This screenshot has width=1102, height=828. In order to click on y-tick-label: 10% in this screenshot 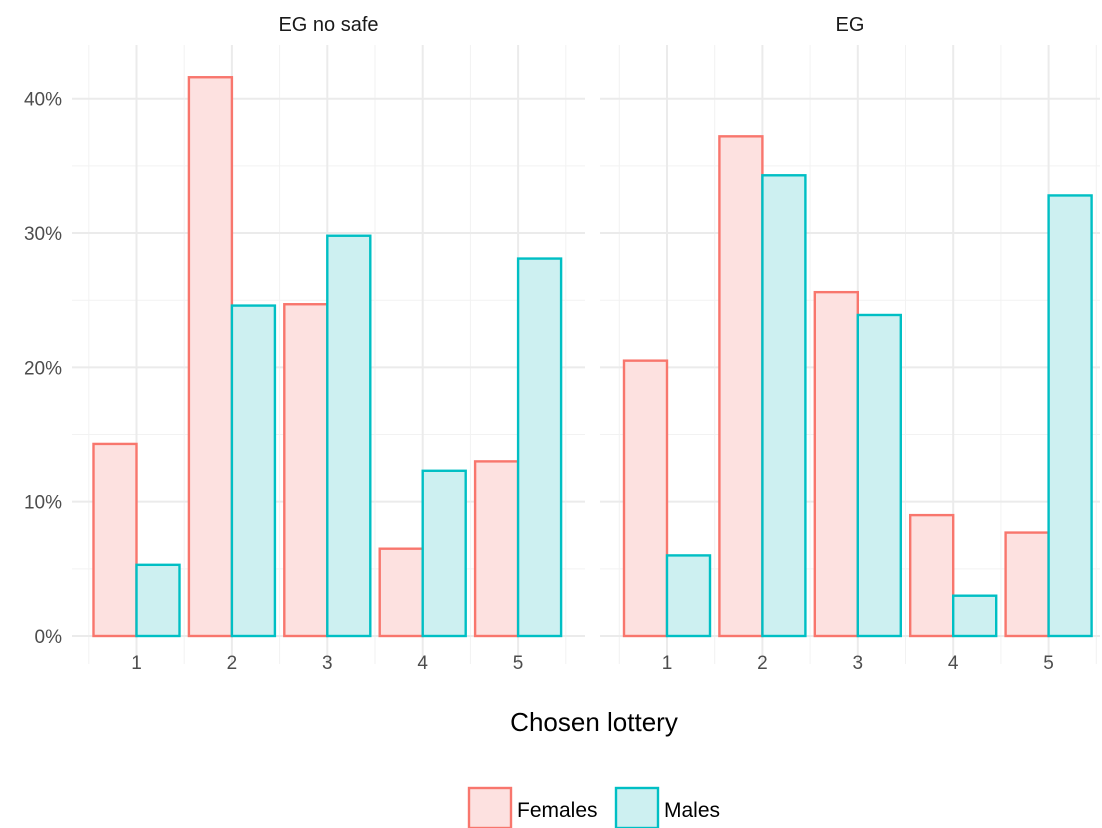, I will do `click(43, 503)`.